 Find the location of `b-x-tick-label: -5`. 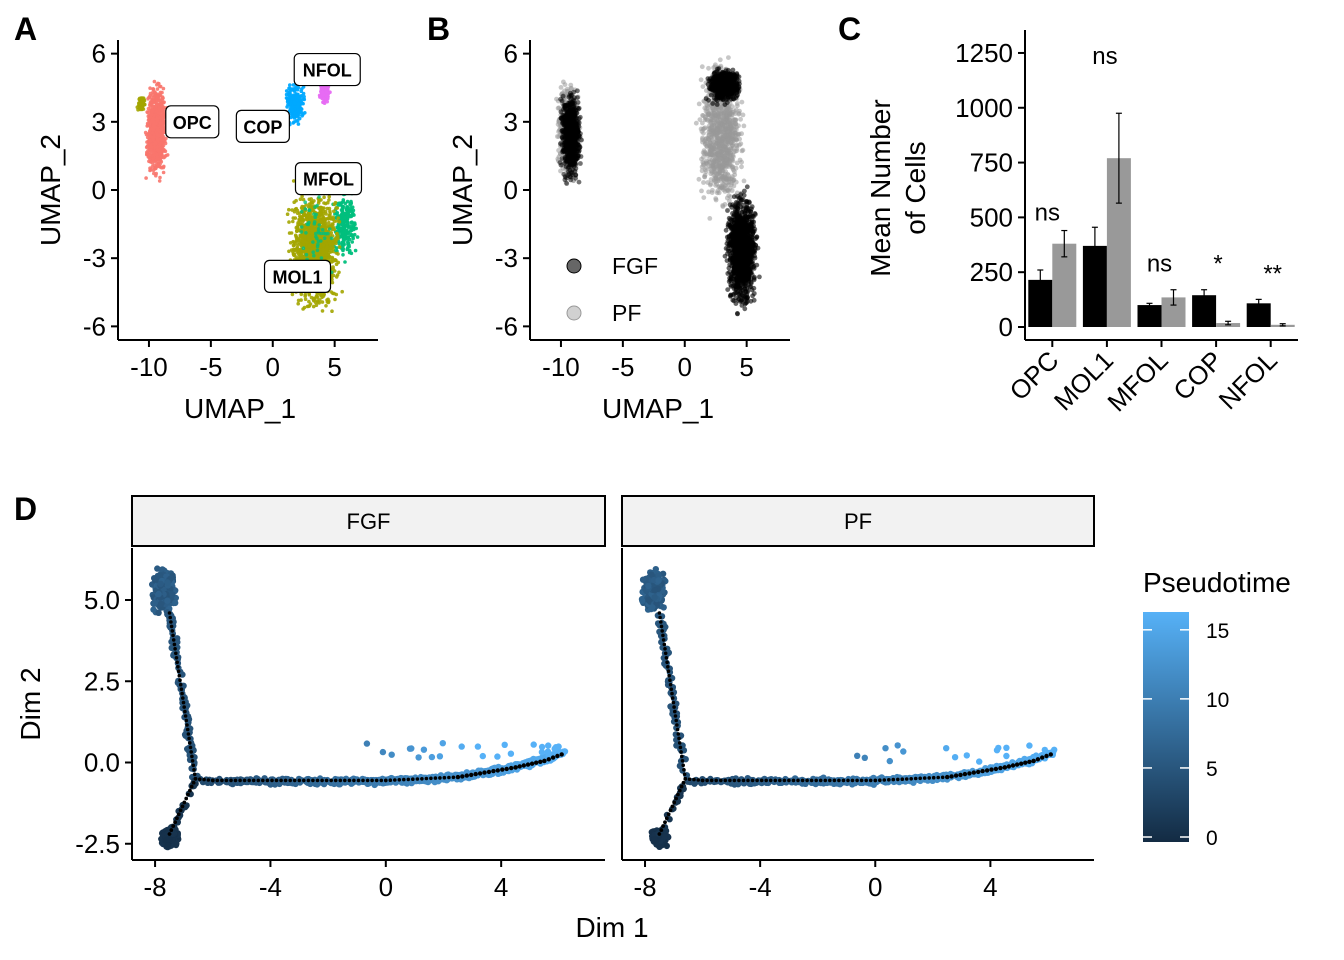

b-x-tick-label: -5 is located at coordinates (622, 367).